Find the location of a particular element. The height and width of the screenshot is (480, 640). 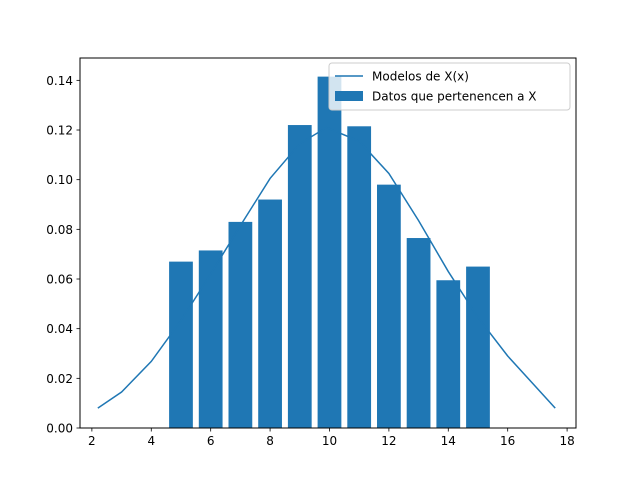

y-tick-label: 0.12 is located at coordinates (59, 131).